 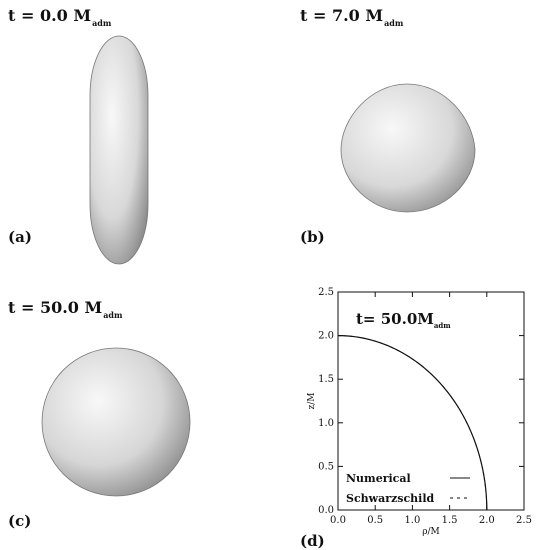 What do you see at coordinates (412, 423) in the screenshot?
I see `series-line-schwarzschild` at bounding box center [412, 423].